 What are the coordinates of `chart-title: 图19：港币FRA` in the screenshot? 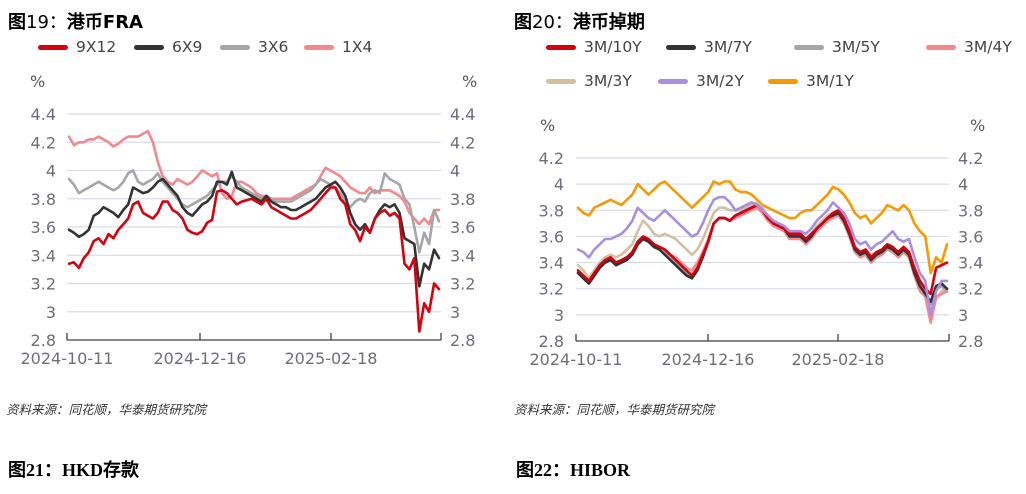 It's located at (75, 22).